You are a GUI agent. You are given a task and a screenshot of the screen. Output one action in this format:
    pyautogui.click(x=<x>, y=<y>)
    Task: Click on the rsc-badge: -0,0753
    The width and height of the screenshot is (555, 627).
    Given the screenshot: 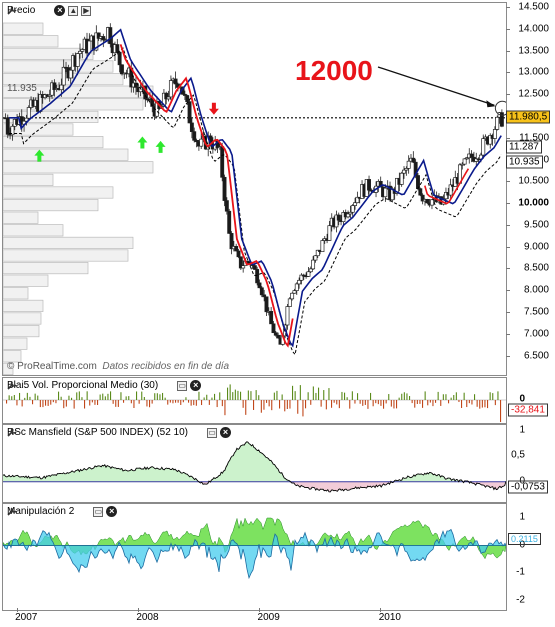 What is the action you would take?
    pyautogui.click(x=528, y=487)
    